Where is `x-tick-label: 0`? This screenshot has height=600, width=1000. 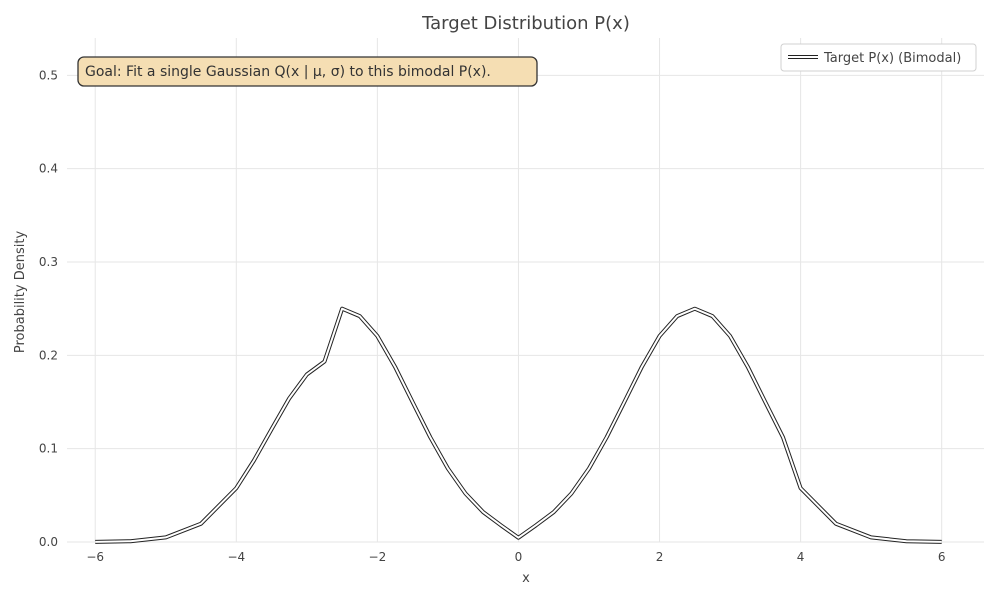
x-tick-label: 0 is located at coordinates (519, 557).